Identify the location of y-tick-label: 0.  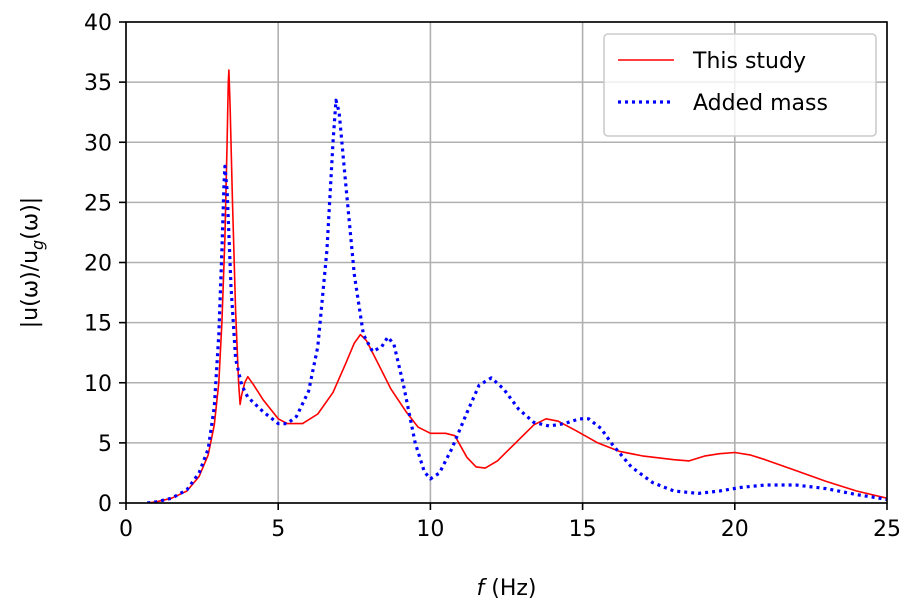
(105, 504).